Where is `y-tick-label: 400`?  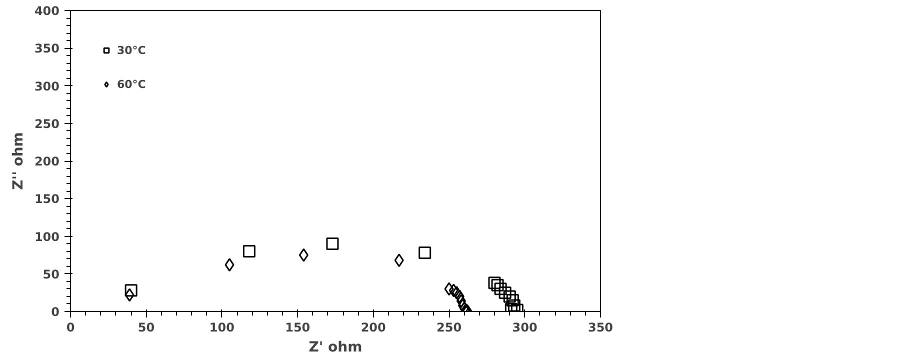 y-tick-label: 400 is located at coordinates (47, 11).